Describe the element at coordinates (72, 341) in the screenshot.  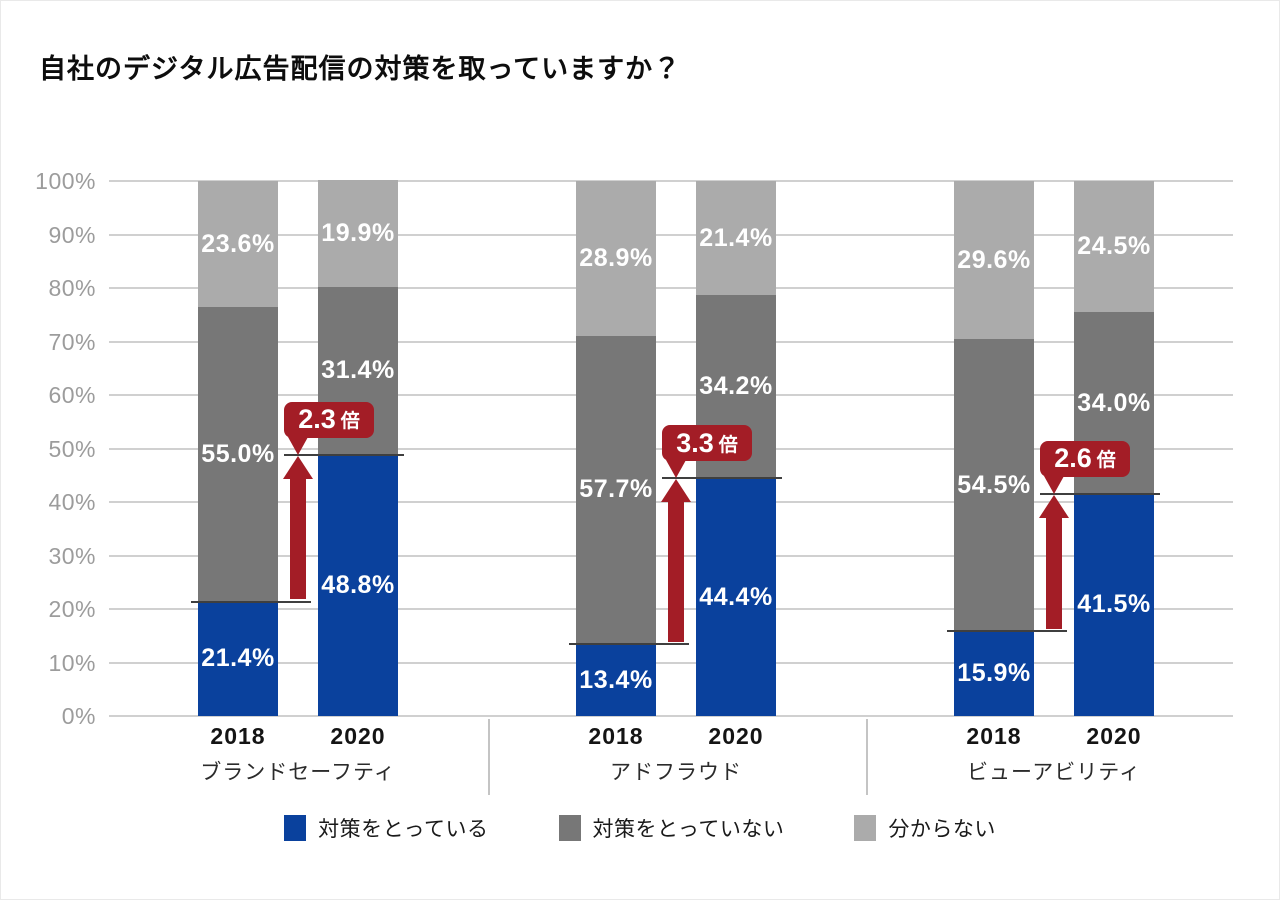
I see `y-axis-label: 70%` at that location.